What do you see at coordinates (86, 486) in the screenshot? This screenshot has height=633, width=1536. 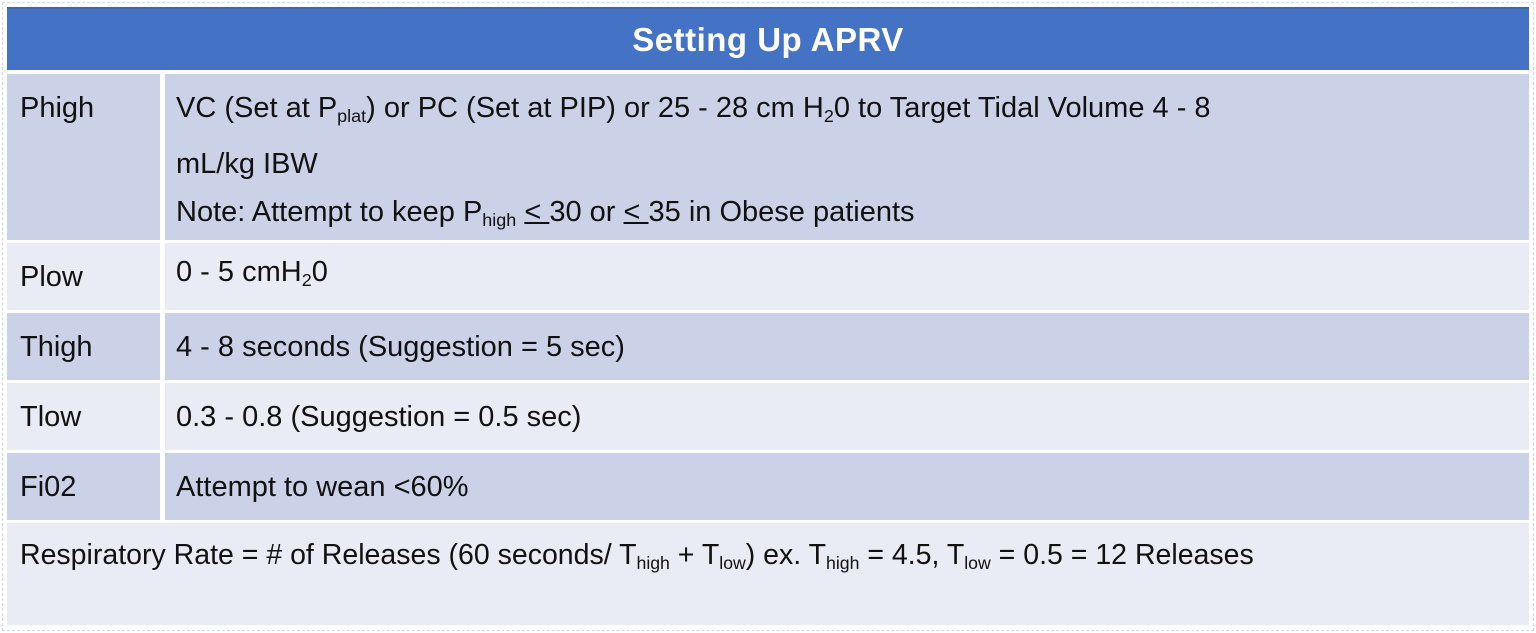 I see `row-label-fi02: Fi02` at bounding box center [86, 486].